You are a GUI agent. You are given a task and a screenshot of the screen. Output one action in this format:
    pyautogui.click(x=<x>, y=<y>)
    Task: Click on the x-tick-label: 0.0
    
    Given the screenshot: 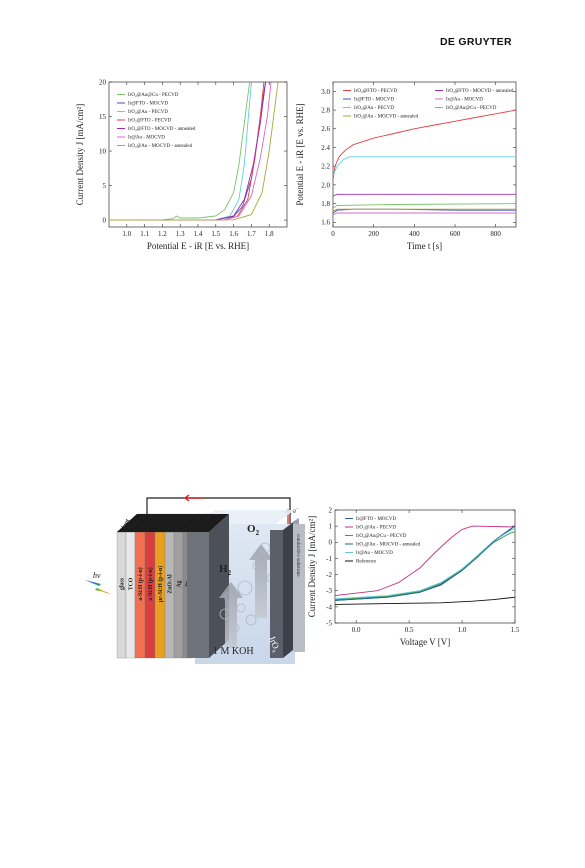 What is the action you would take?
    pyautogui.click(x=356, y=630)
    